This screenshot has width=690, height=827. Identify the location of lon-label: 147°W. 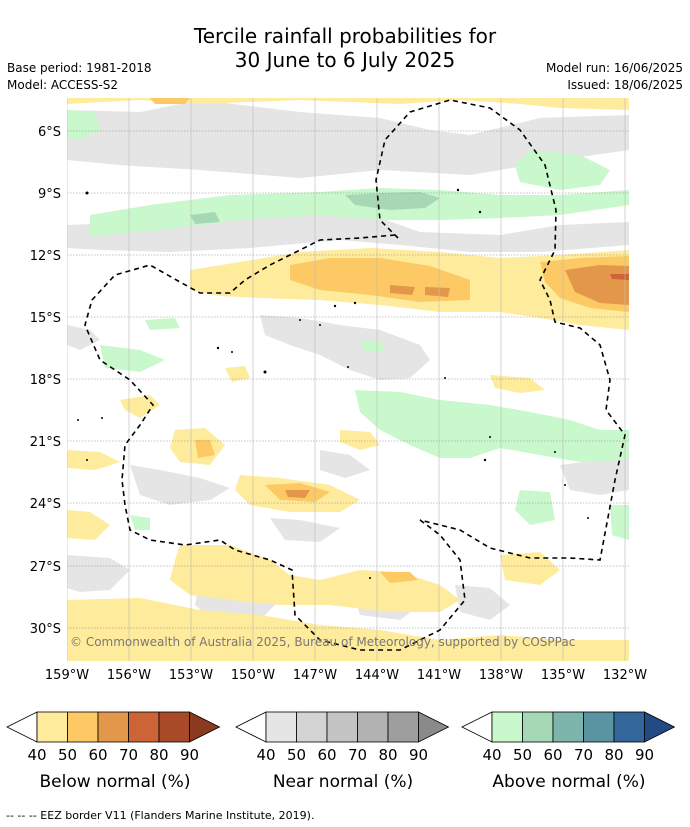
(315, 675).